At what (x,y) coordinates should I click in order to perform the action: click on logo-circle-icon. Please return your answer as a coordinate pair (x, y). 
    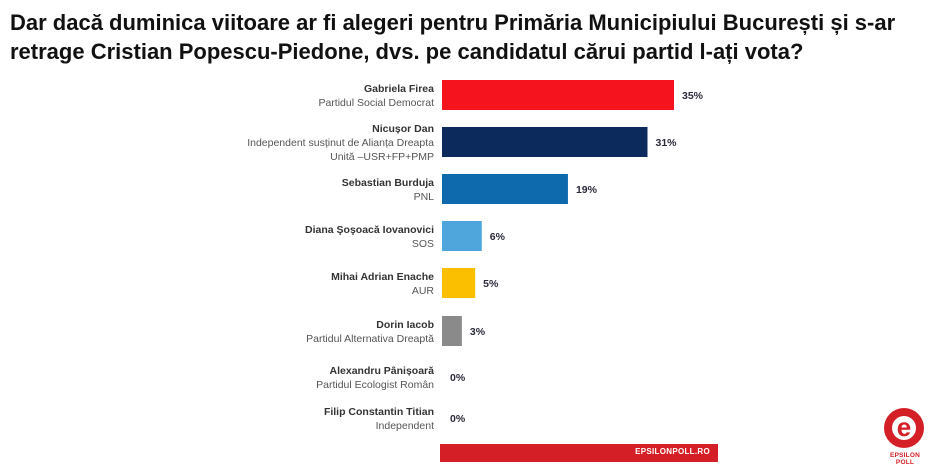
    Looking at the image, I should click on (904, 428).